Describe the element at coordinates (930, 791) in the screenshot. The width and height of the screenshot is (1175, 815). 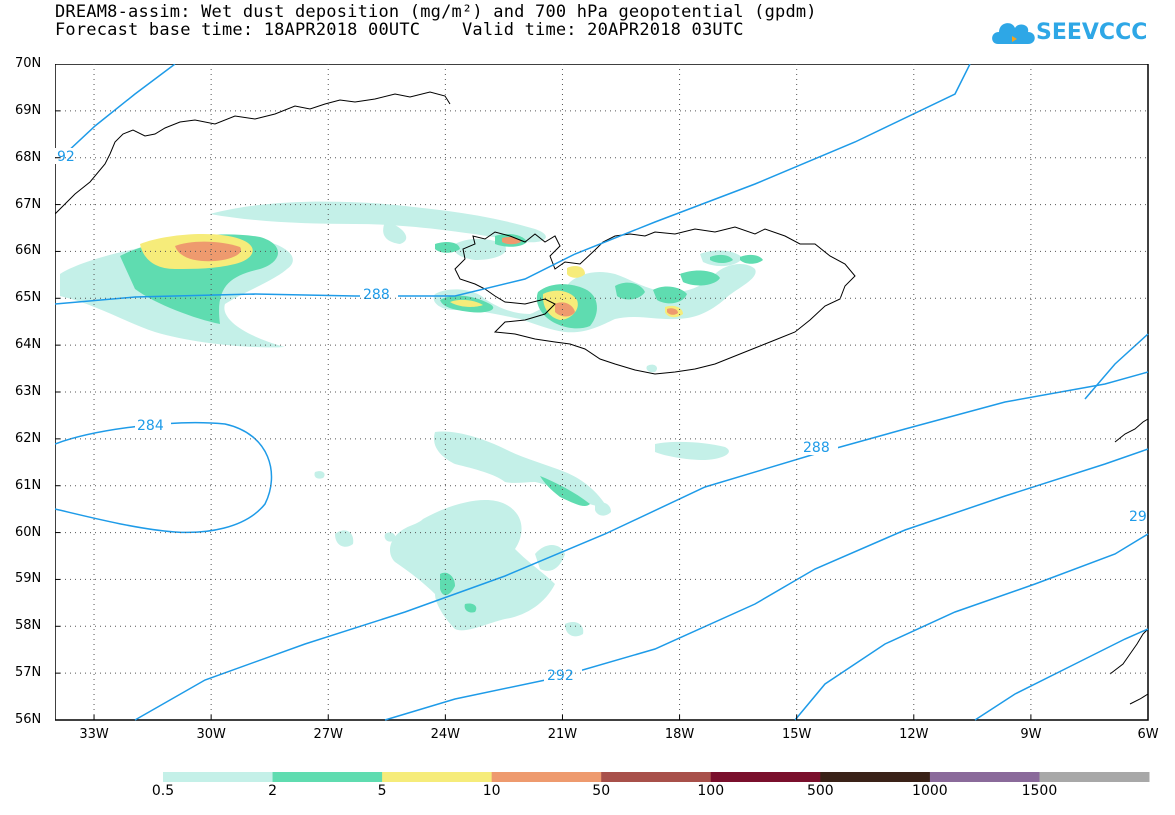
I see `colorbar-label: 1000` at that location.